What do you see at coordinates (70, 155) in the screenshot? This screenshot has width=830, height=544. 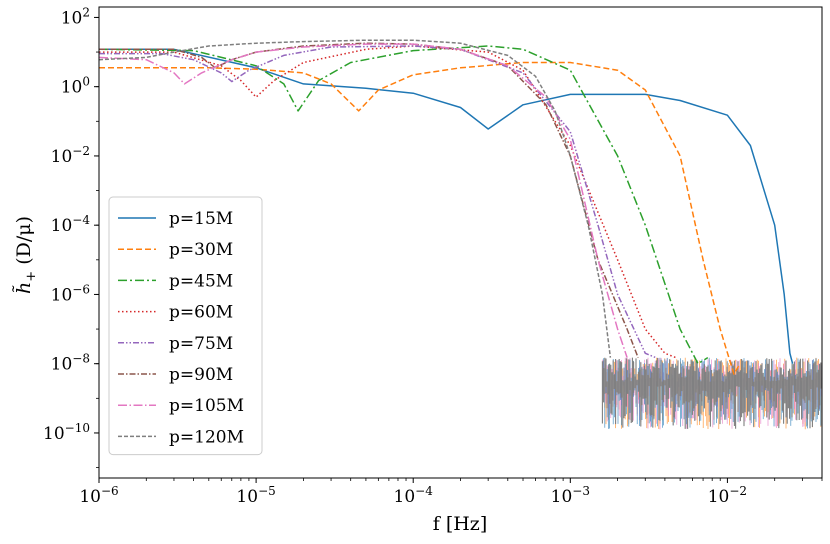 I see `y-tick-label-3: 10⁻²` at bounding box center [70, 155].